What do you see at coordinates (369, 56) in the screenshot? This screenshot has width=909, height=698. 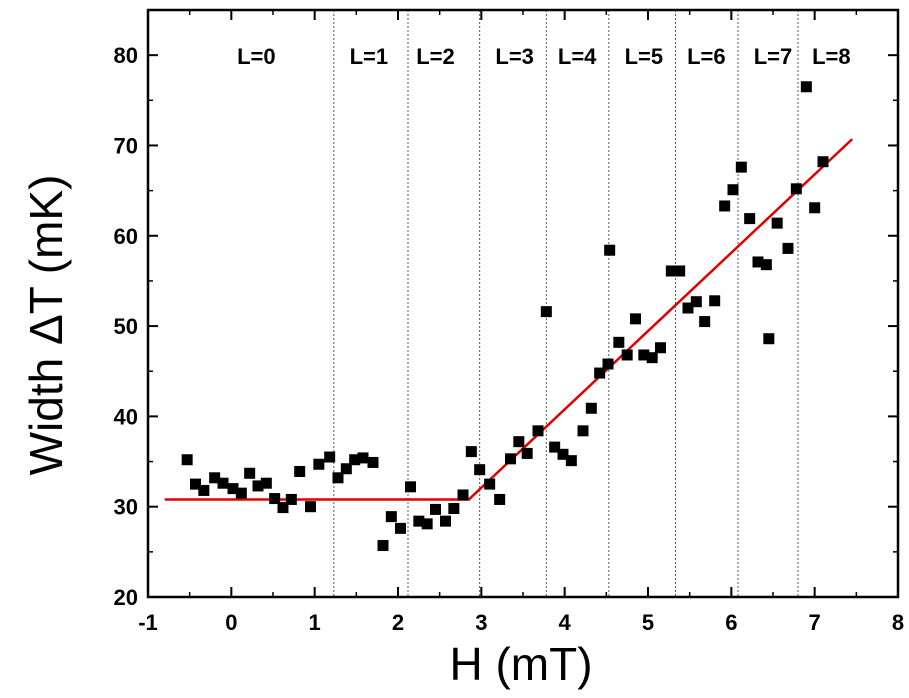 I see `region-label: L=1` at bounding box center [369, 56].